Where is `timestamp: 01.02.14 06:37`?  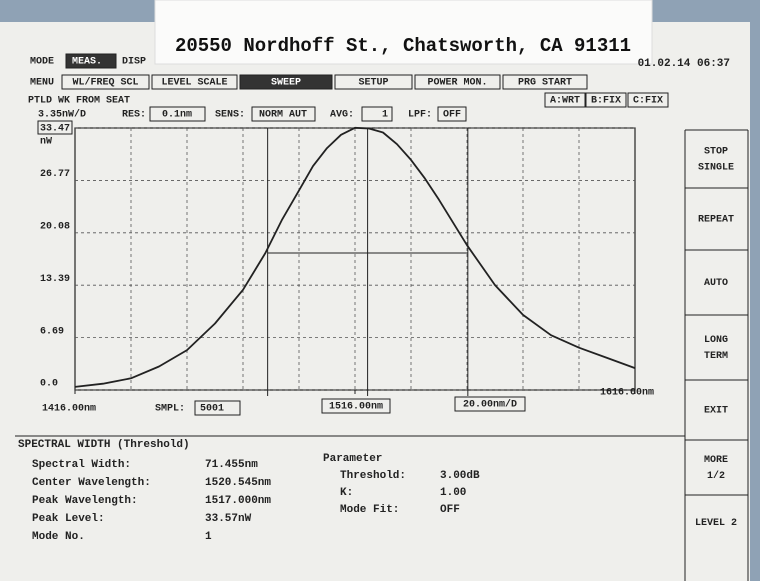
timestamp: 01.02.14 06:37 is located at coordinates (684, 64).